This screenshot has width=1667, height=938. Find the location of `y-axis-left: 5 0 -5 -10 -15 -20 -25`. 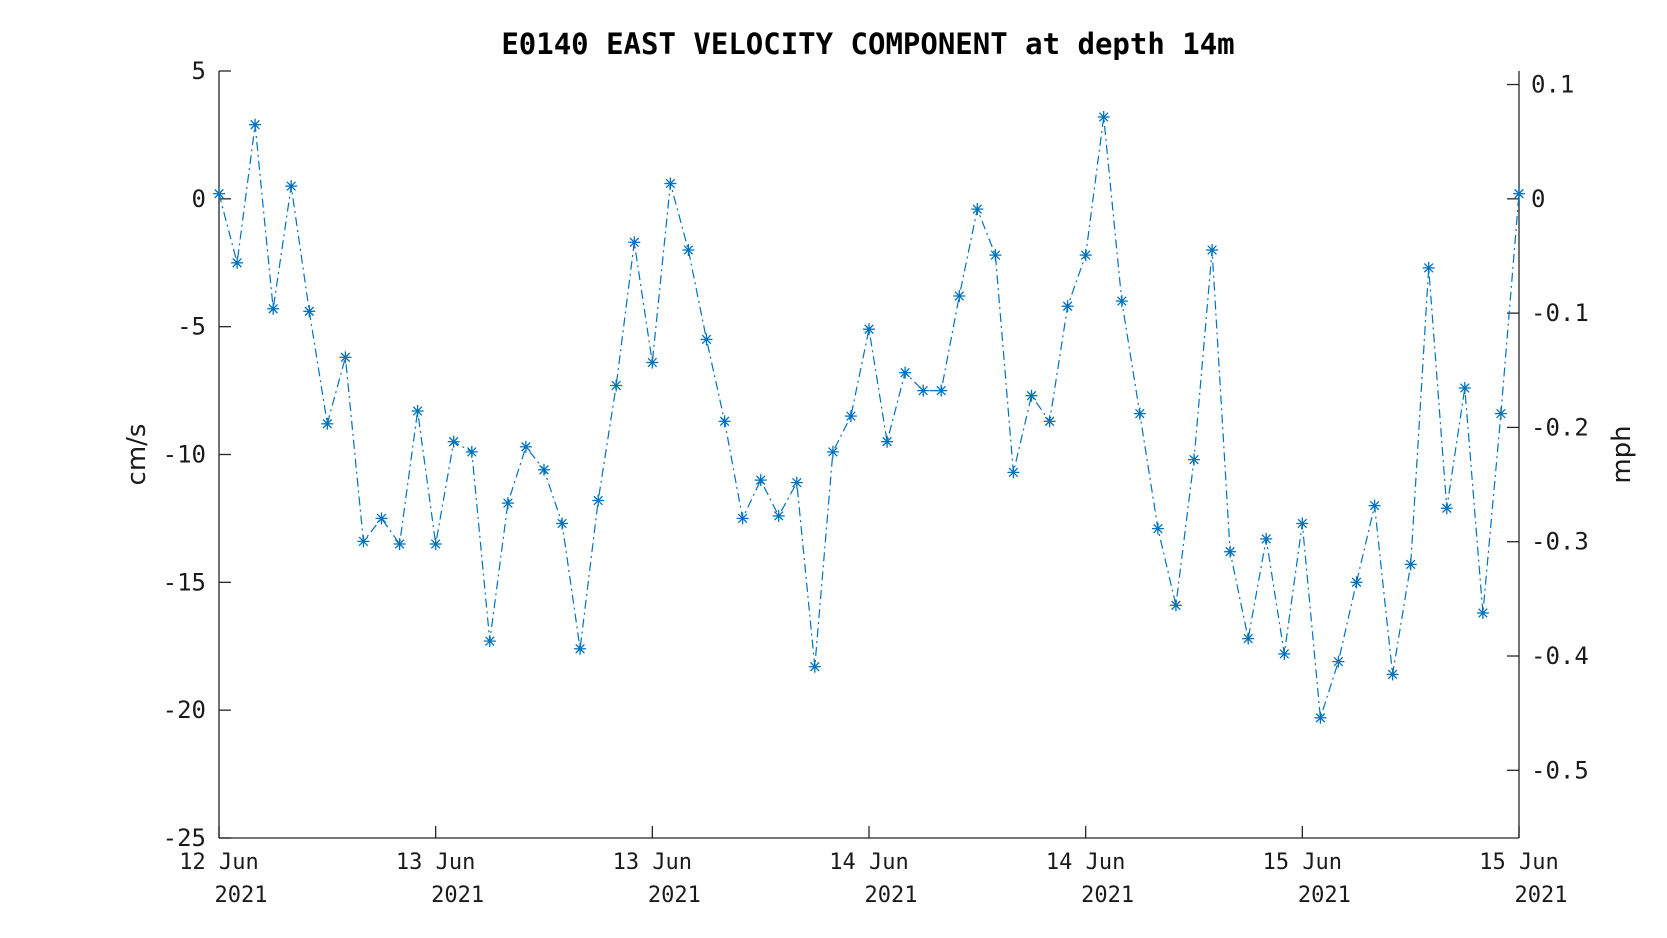

y-axis-left: 5 0 -5 -10 -15 -20 -25 is located at coordinates (197, 454).